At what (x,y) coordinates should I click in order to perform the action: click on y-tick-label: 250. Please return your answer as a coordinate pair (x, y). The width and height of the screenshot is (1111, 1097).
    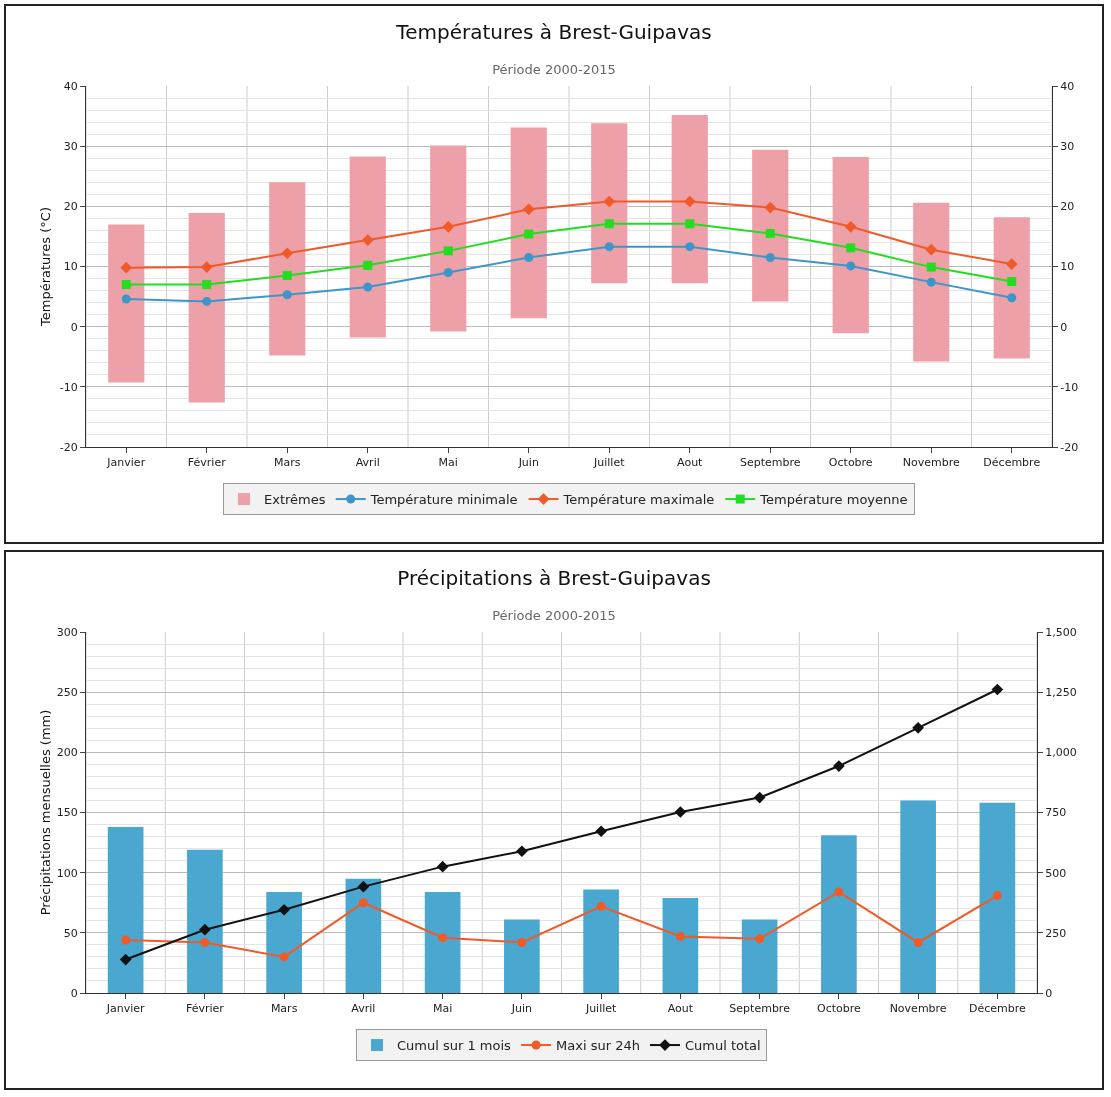
    Looking at the image, I should click on (67, 693).